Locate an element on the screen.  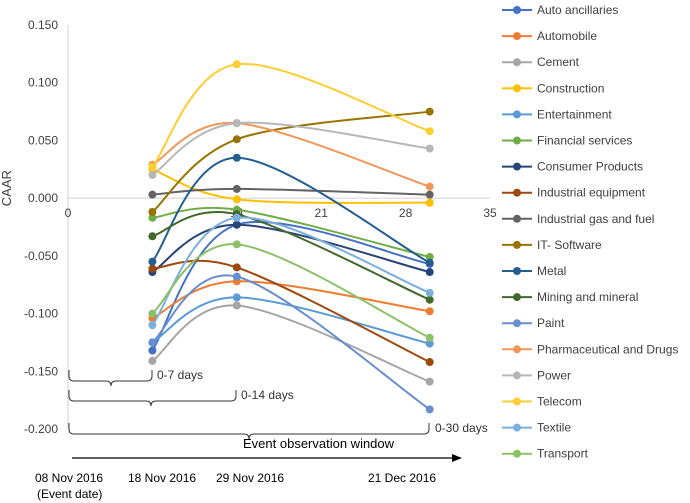
legend-label: Mining and mineral is located at coordinates (587, 297).